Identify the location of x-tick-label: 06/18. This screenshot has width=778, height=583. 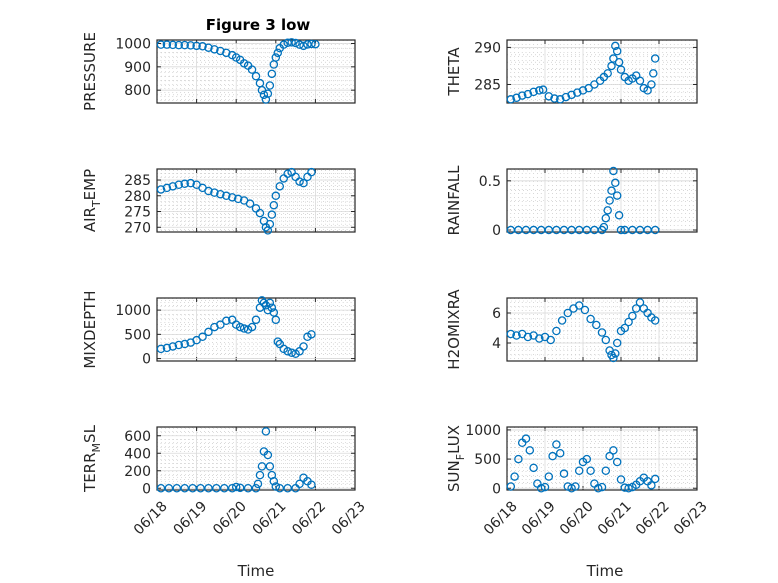
(151, 518).